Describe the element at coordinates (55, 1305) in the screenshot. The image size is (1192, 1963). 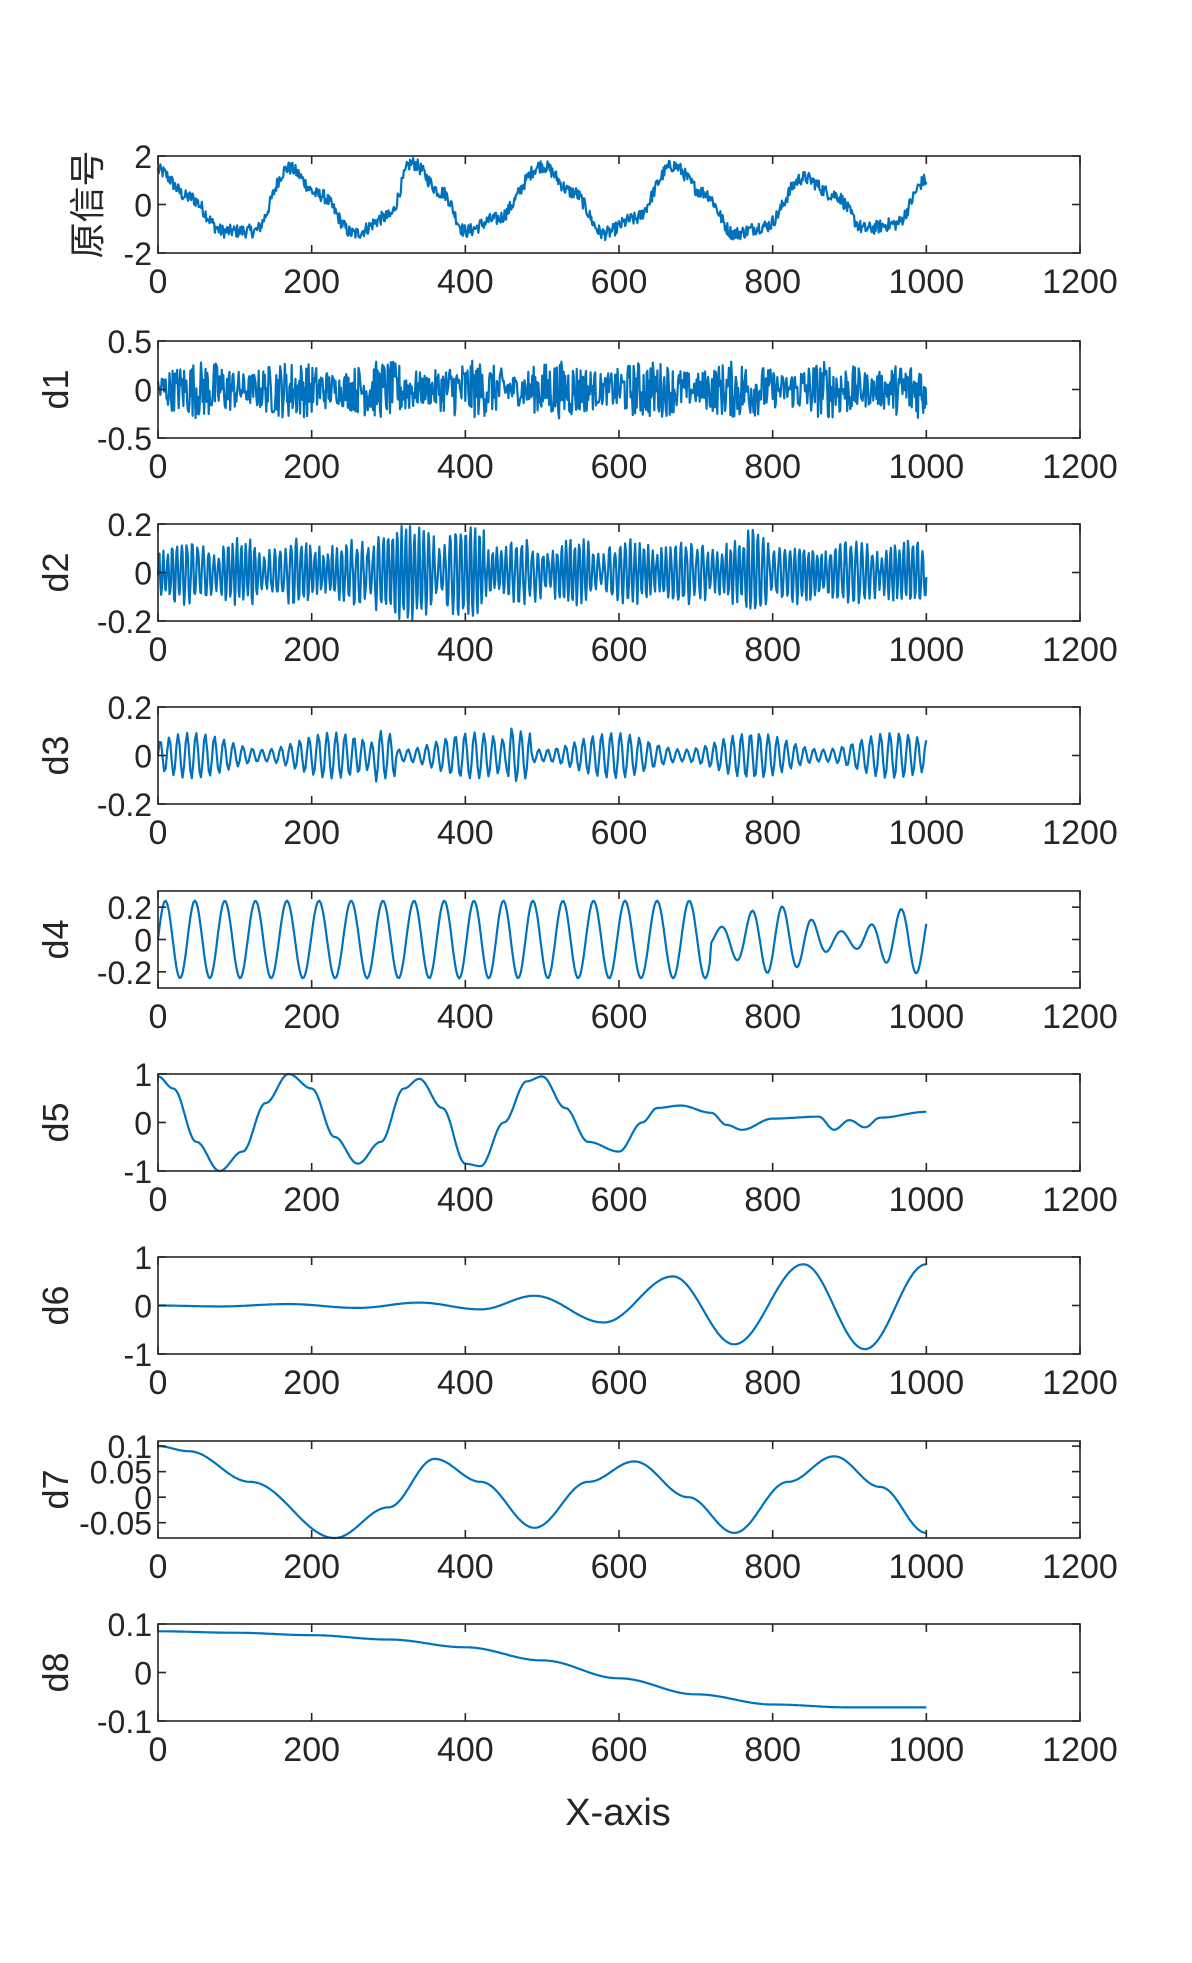
I see `y-axis-label: d6` at that location.